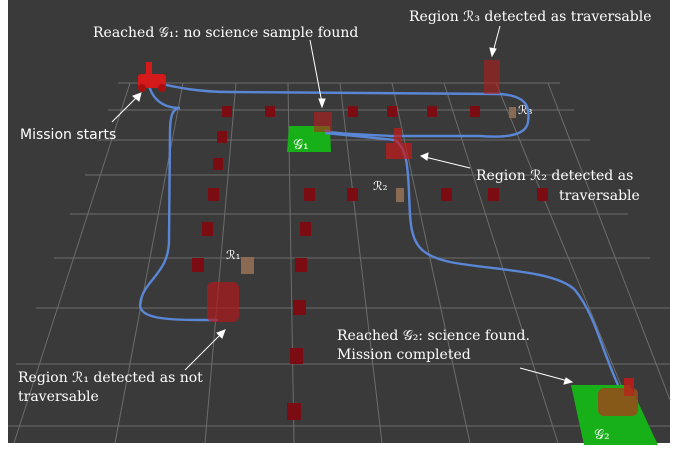 The image size is (678, 451). What do you see at coordinates (225, 33) in the screenshot?
I see `annotation-g1-reached: Reached 𝒢₁: no science sample found` at bounding box center [225, 33].